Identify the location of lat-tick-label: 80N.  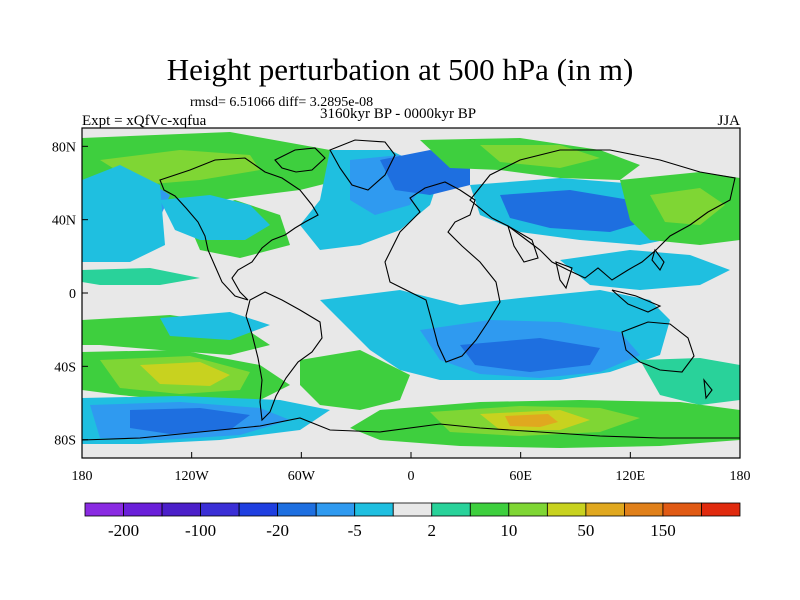
(64, 147).